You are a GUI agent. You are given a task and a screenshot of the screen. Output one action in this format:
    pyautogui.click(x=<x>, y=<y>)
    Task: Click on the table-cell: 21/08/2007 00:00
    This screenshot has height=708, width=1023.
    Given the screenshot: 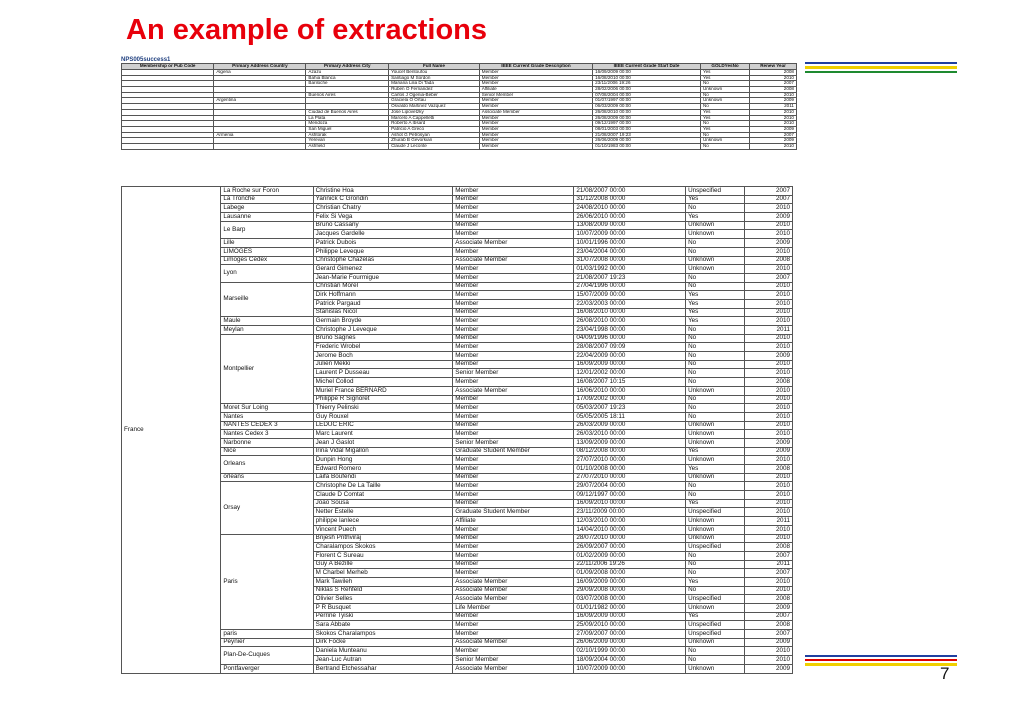 What is the action you would take?
    pyautogui.click(x=630, y=191)
    